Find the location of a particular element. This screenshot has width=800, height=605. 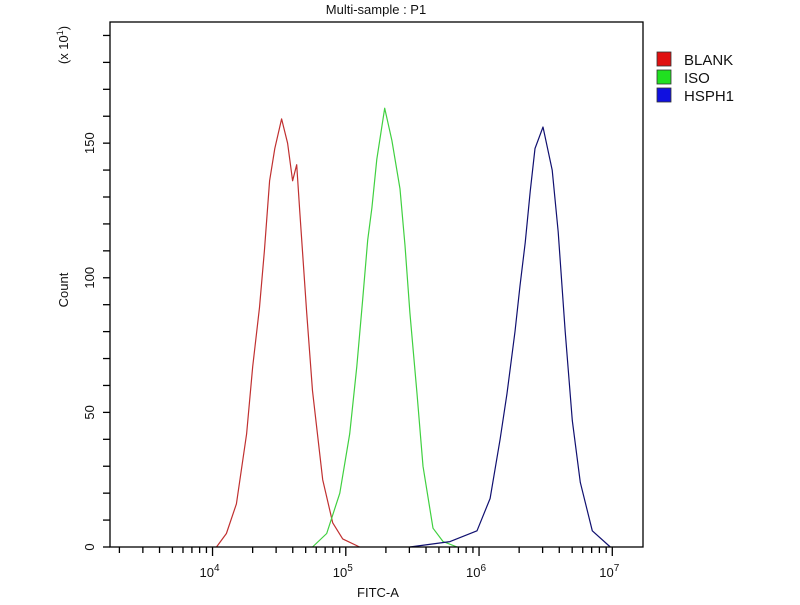

legend-swatch-hsph1 is located at coordinates (664, 95).